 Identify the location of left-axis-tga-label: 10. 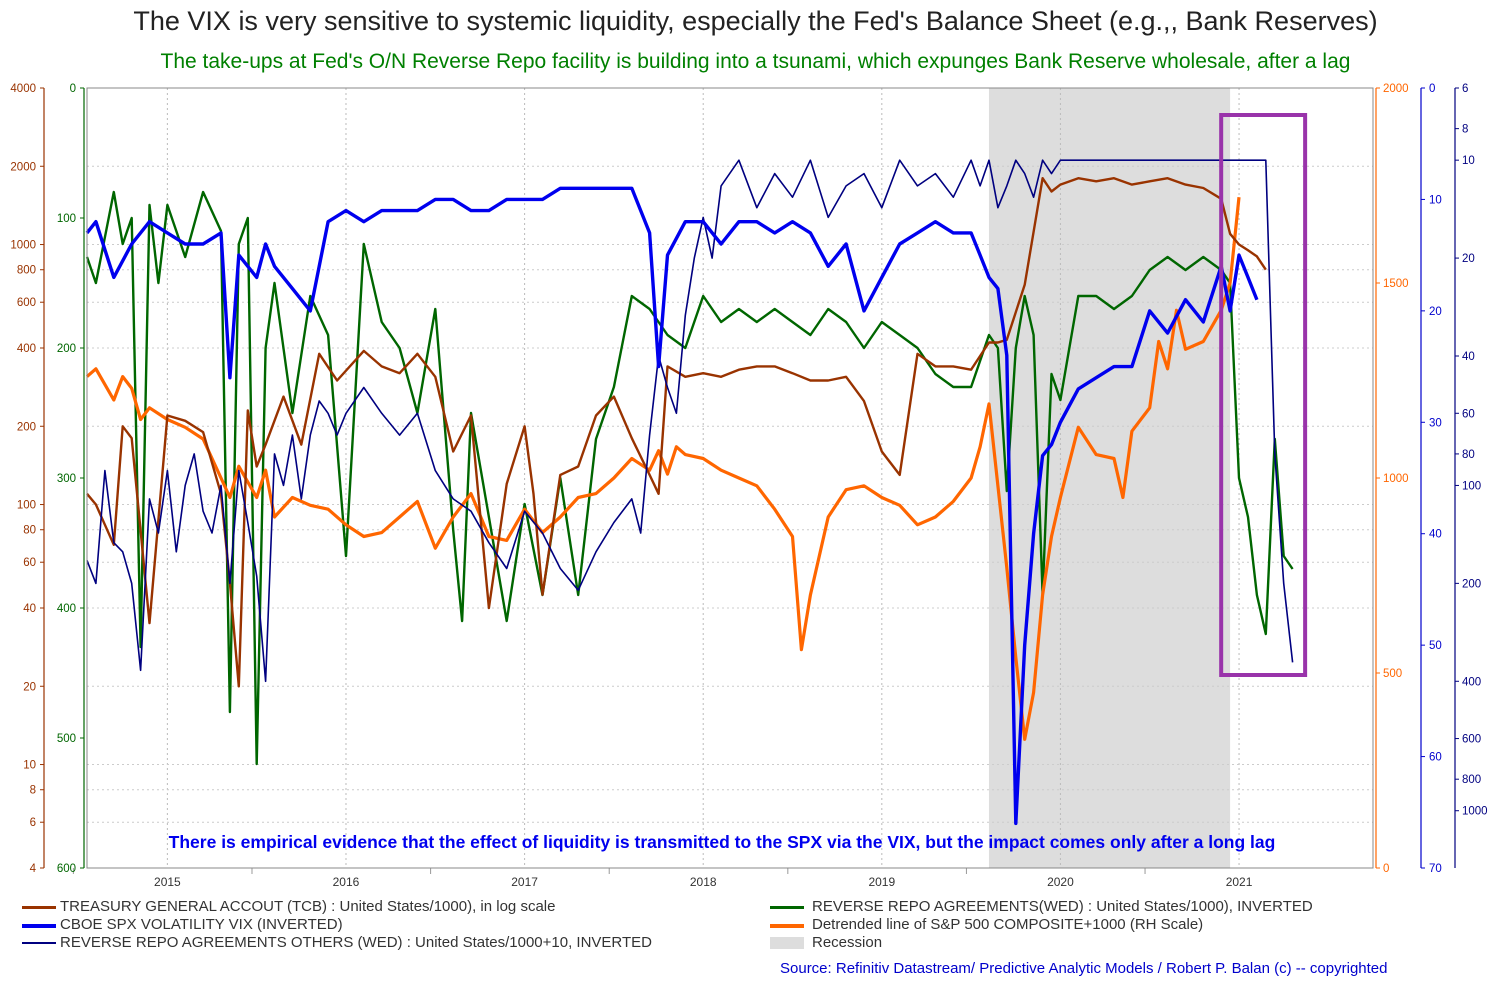
(29, 766).